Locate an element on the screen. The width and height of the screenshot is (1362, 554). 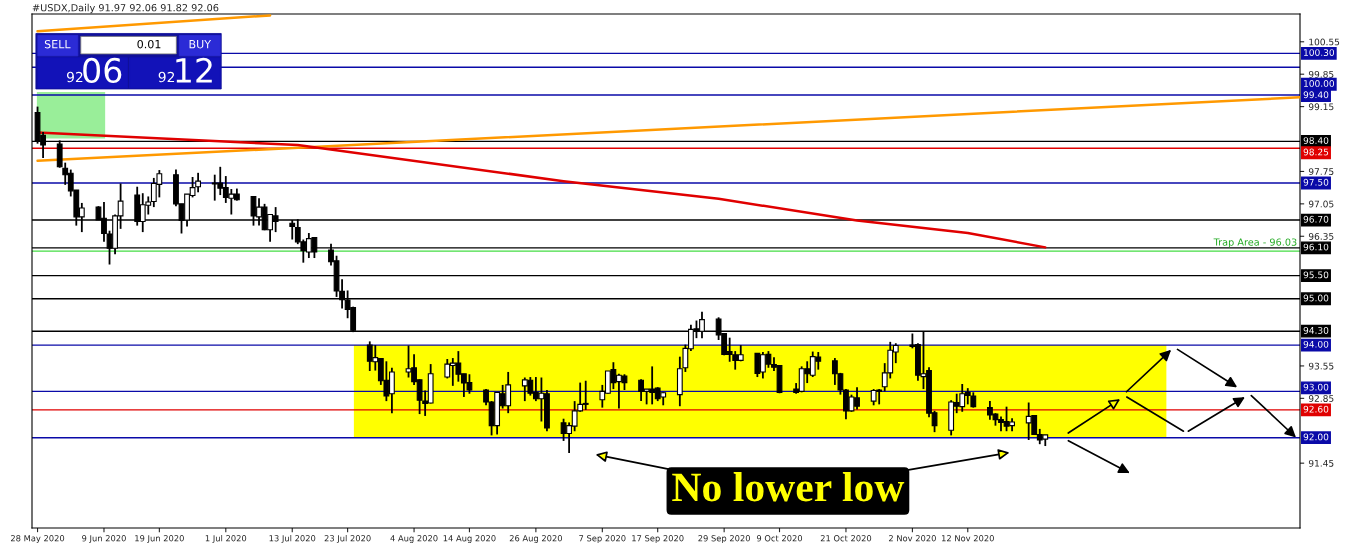
x-tick-label: 17 Sep 2020 is located at coordinates (658, 539).